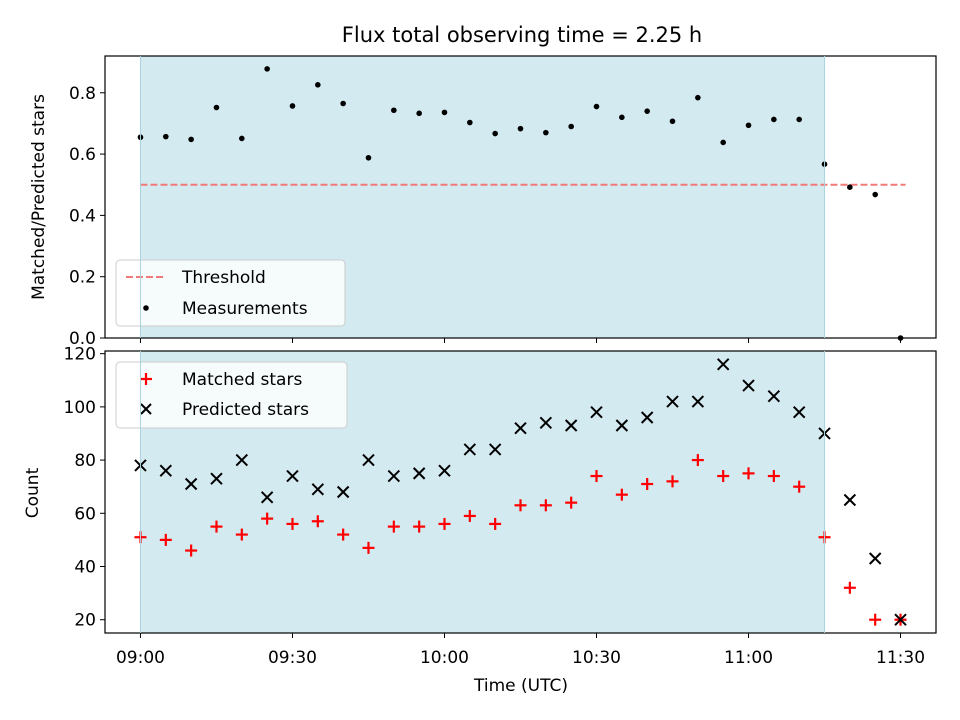  What do you see at coordinates (80, 408) in the screenshot?
I see `y-tick-label: 100` at bounding box center [80, 408].